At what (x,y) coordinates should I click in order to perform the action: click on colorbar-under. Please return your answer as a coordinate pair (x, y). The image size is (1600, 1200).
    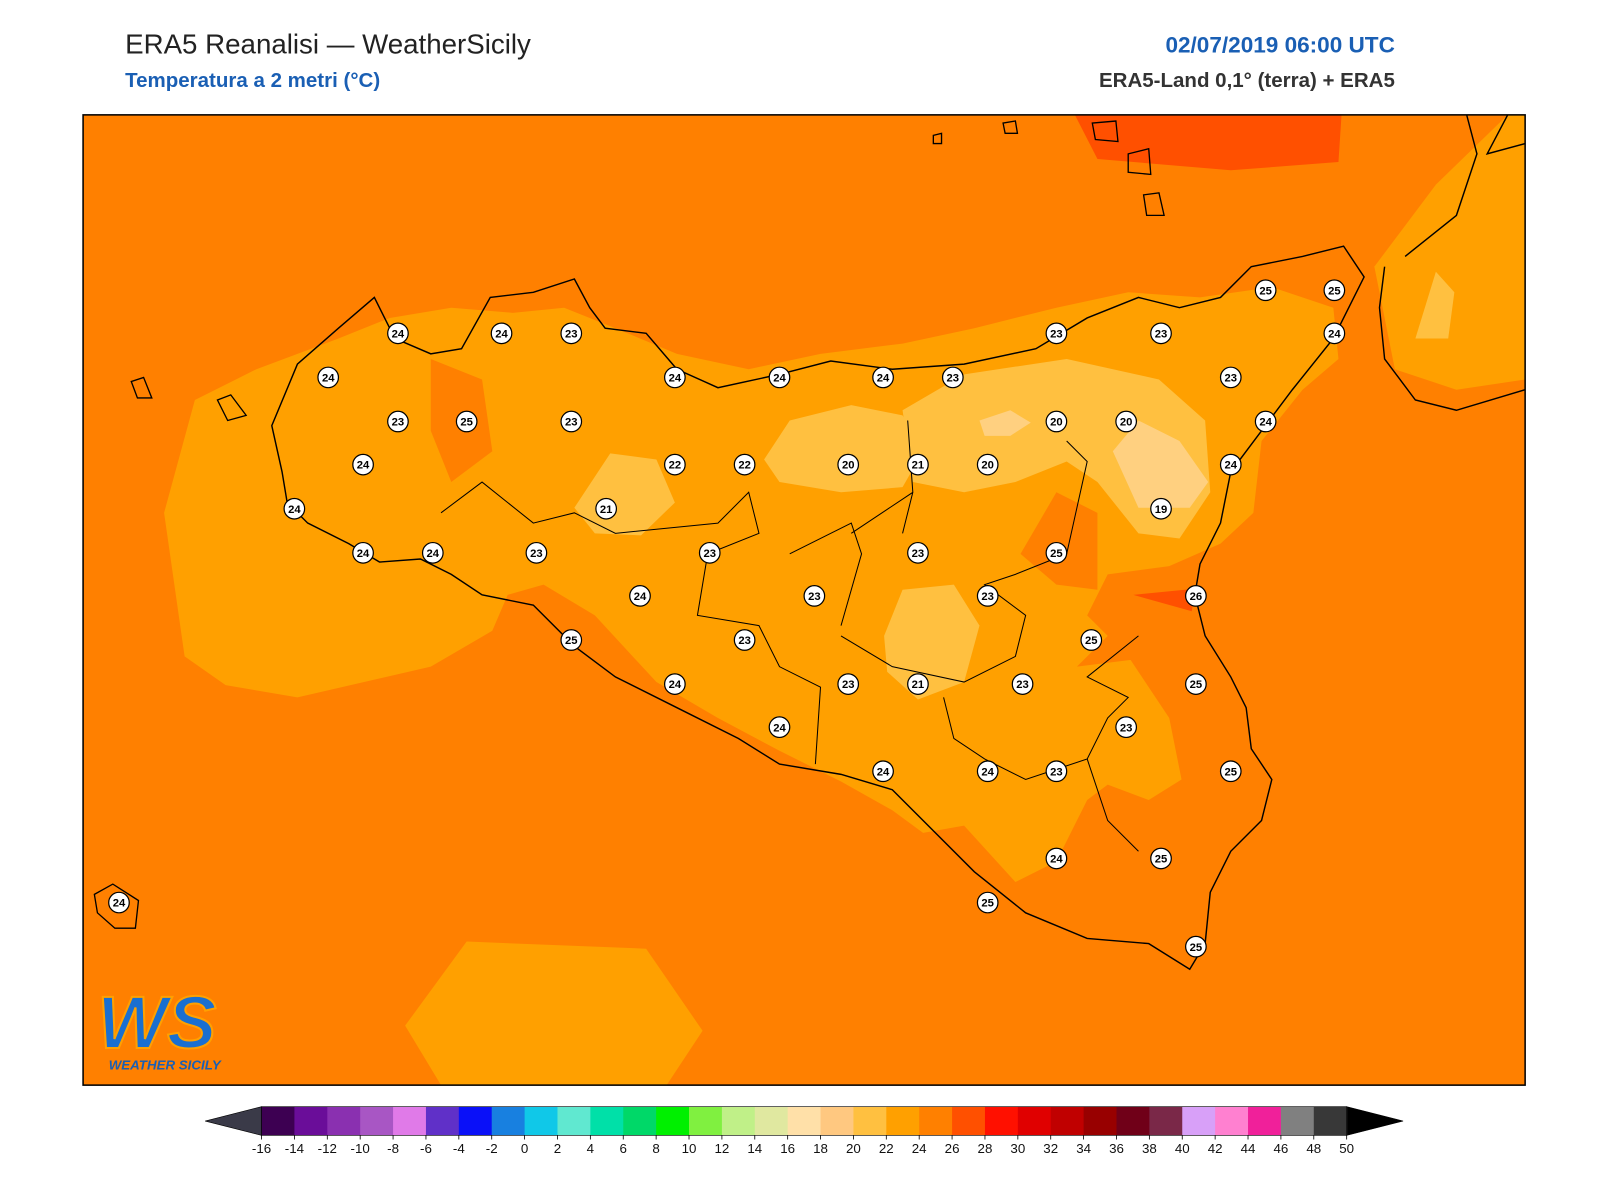
    Looking at the image, I should click on (233, 1121).